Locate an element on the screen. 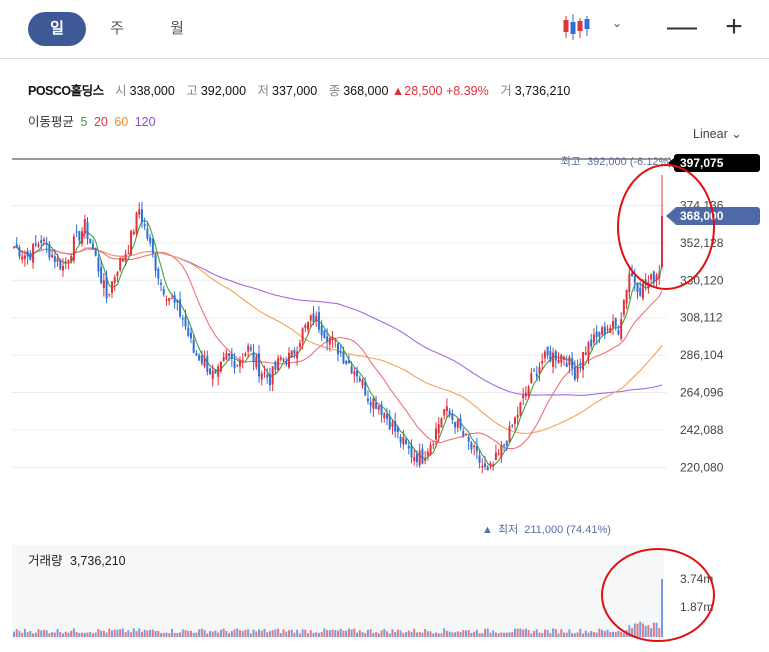 The image size is (769, 652). top-toolbar: 일 주 월 ⌄ — + is located at coordinates (384, 29).